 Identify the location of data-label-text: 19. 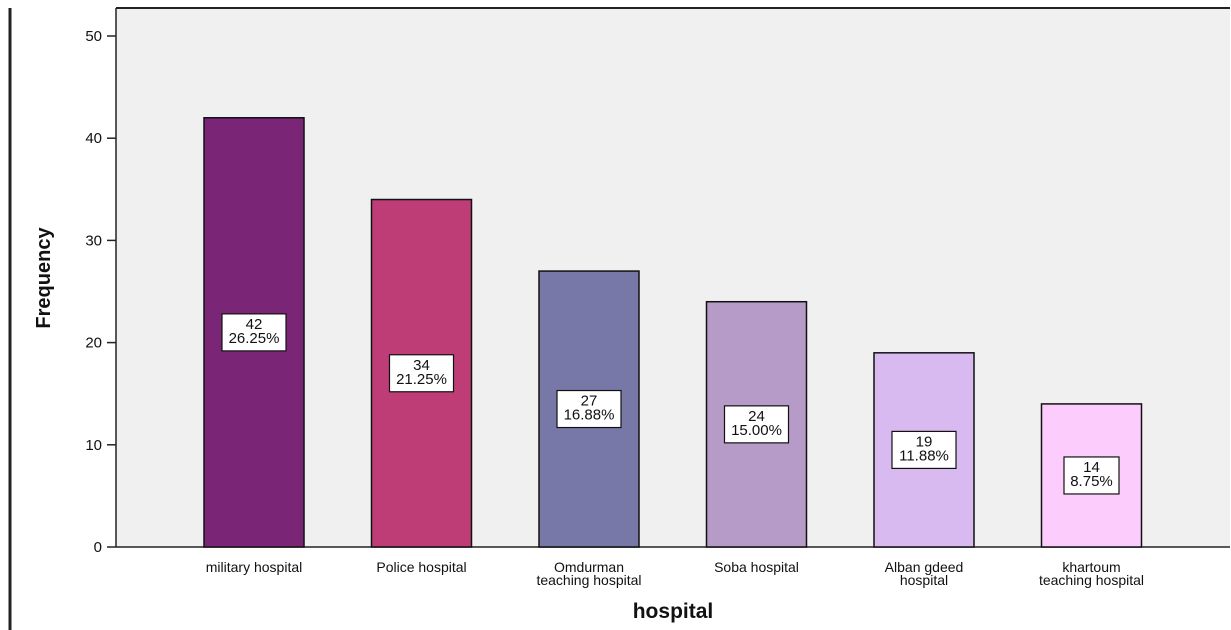
(924, 441).